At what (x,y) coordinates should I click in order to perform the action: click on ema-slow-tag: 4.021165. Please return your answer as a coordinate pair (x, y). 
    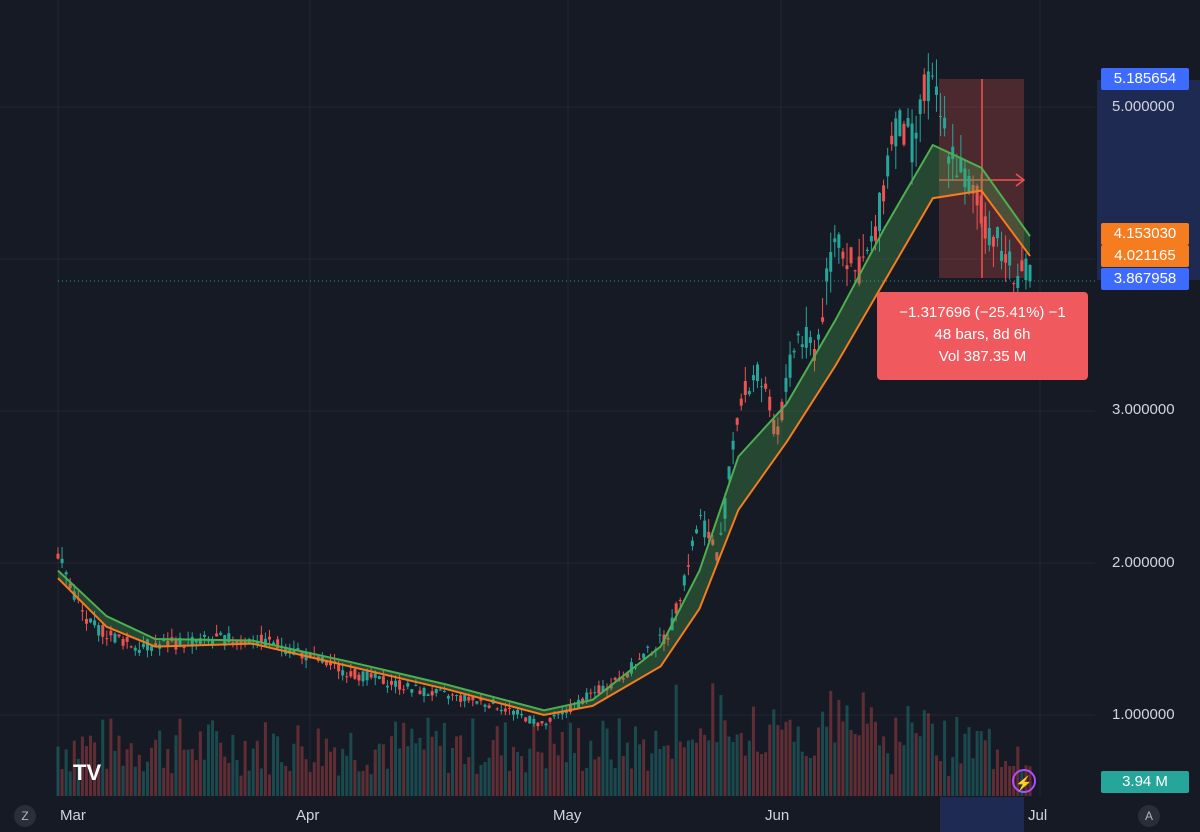
    Looking at the image, I should click on (1145, 256).